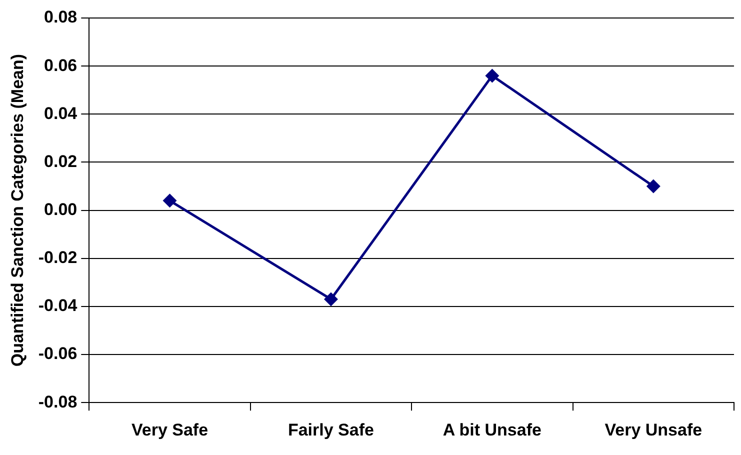 The height and width of the screenshot is (455, 741). What do you see at coordinates (61, 209) in the screenshot?
I see `y-tick-label: 0.00` at bounding box center [61, 209].